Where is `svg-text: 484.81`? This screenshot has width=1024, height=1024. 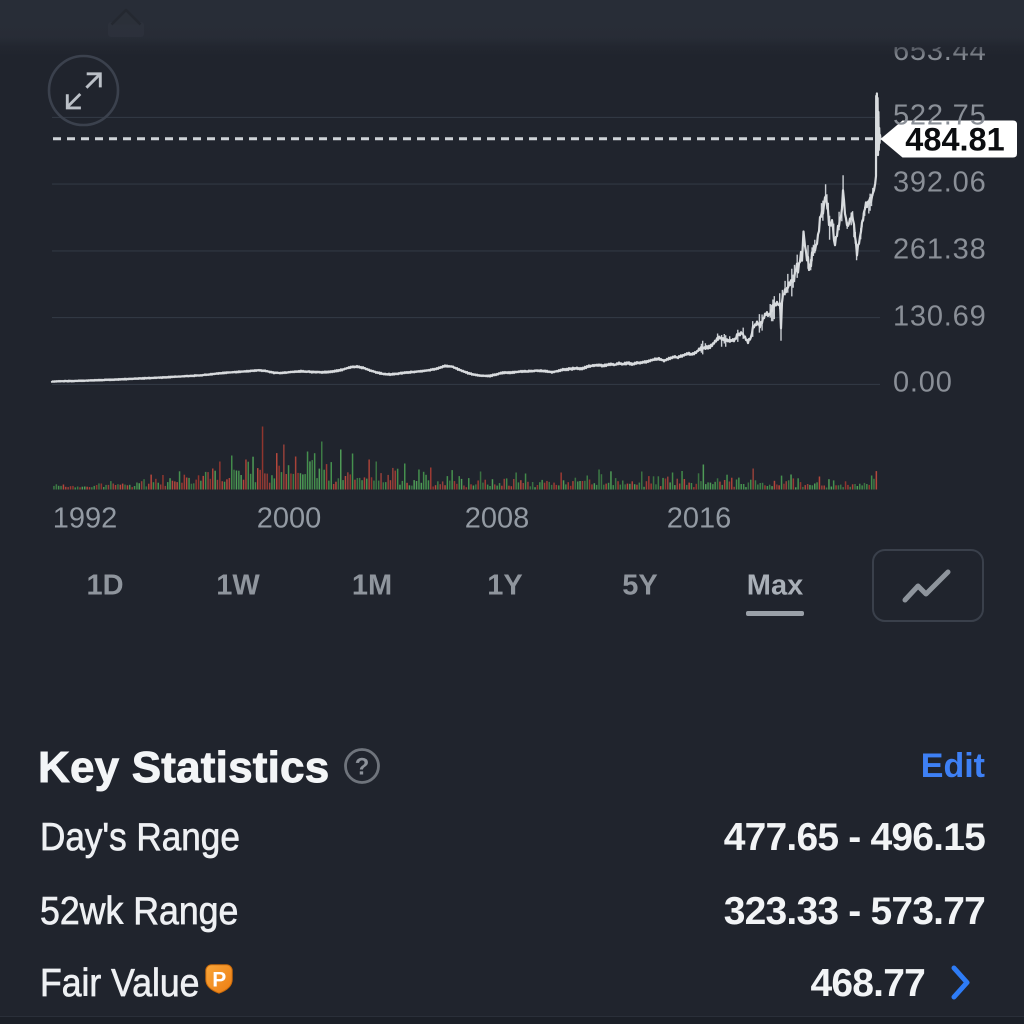
svg-text: 484.81 is located at coordinates (954, 140).